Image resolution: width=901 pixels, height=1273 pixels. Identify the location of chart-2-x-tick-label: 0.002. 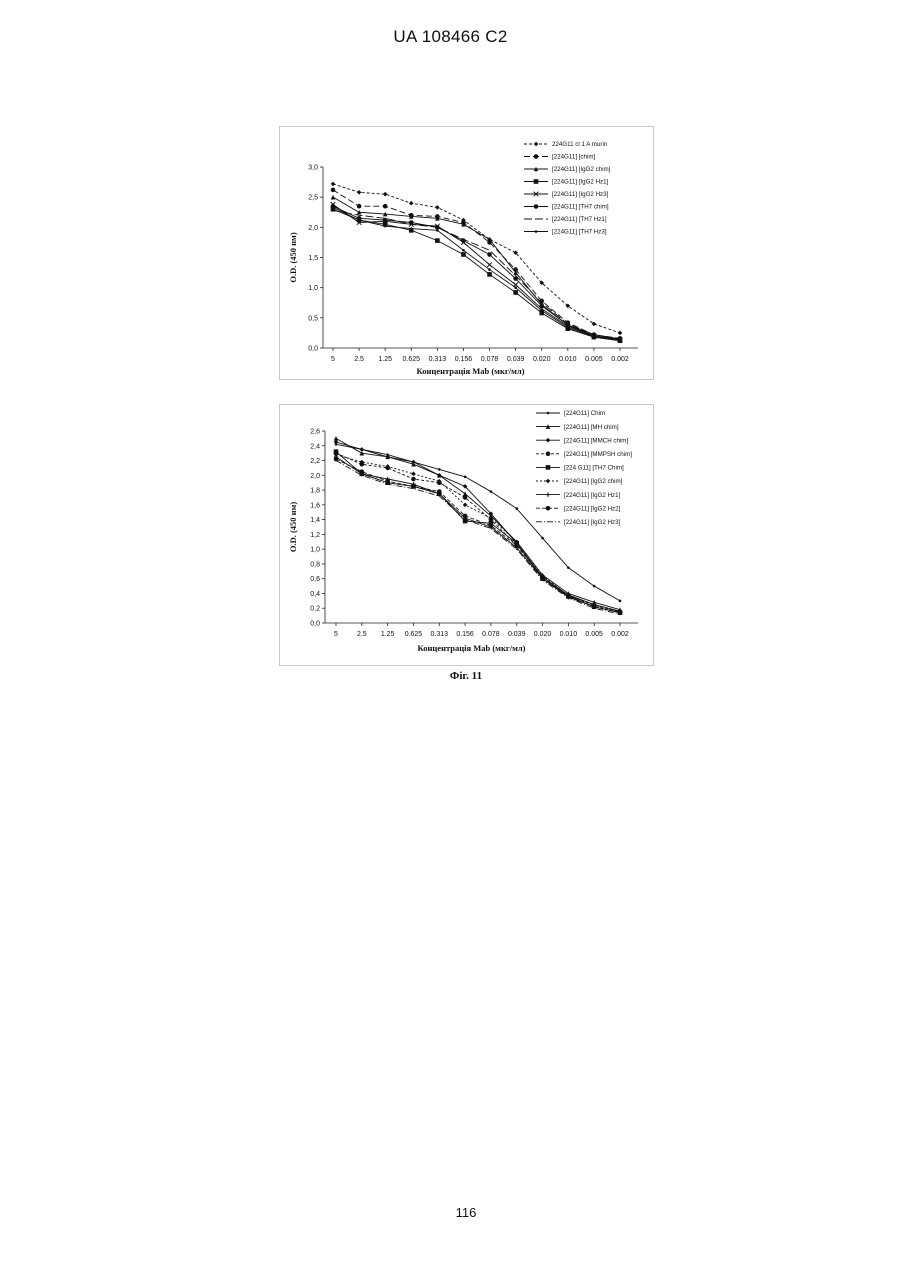
(620, 634).